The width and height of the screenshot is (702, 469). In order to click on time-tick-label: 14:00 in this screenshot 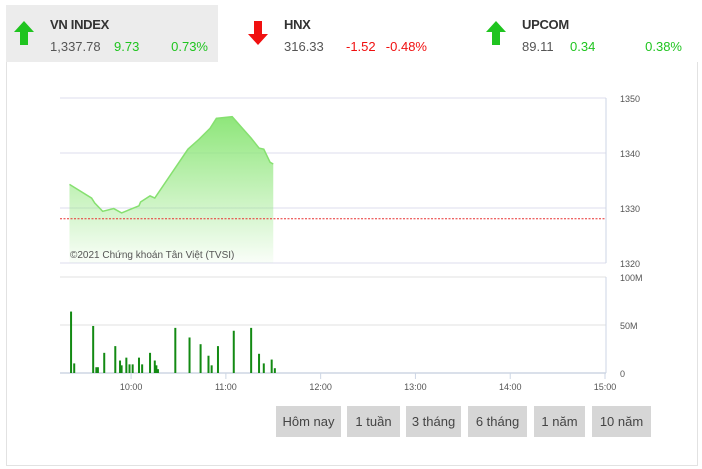, I will do `click(510, 387)`.